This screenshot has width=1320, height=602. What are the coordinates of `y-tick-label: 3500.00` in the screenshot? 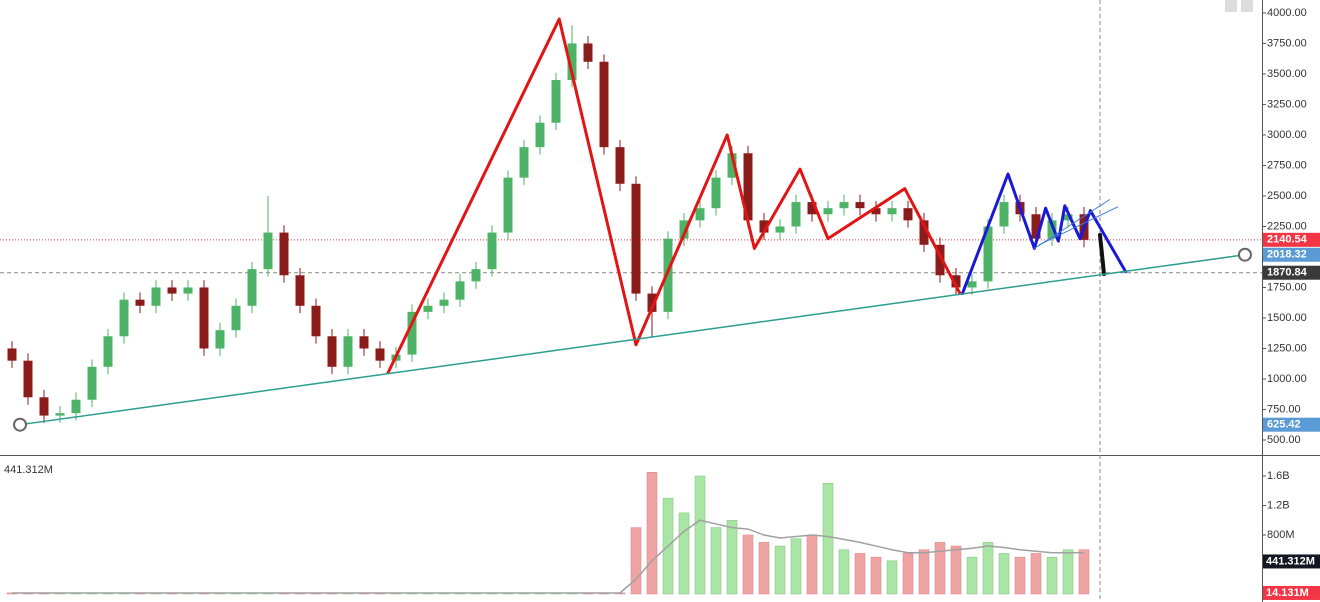 It's located at (1287, 74).